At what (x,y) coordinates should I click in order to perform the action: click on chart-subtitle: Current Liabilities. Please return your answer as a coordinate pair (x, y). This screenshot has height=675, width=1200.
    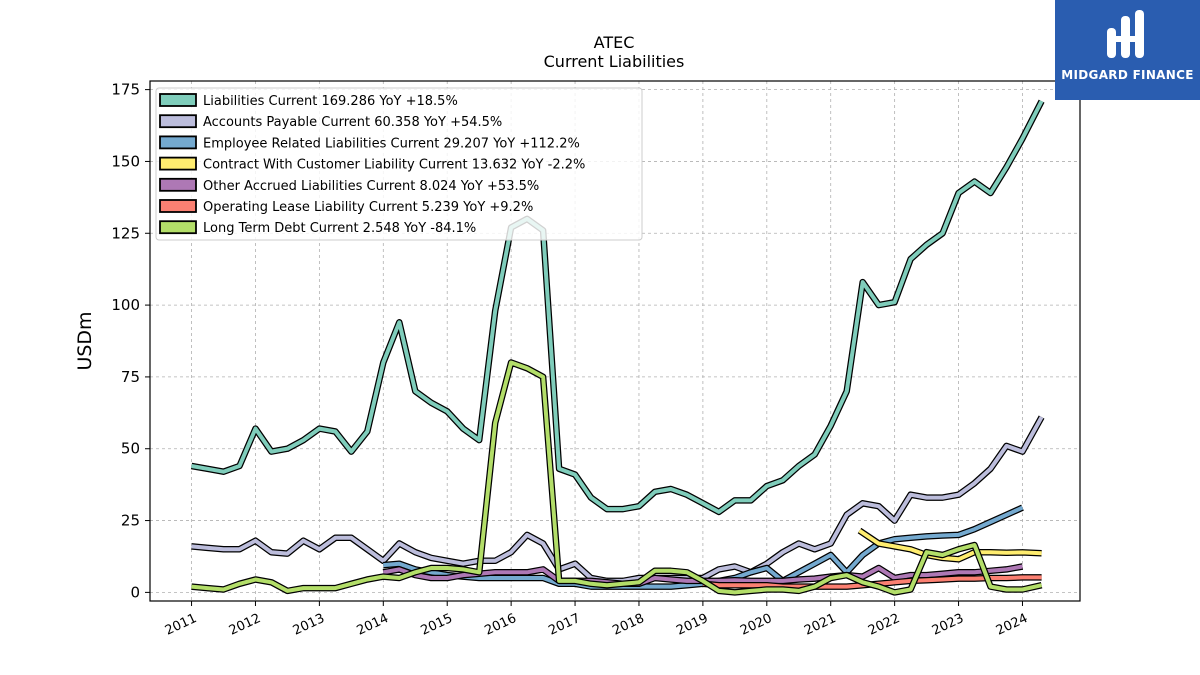
    Looking at the image, I should click on (614, 61).